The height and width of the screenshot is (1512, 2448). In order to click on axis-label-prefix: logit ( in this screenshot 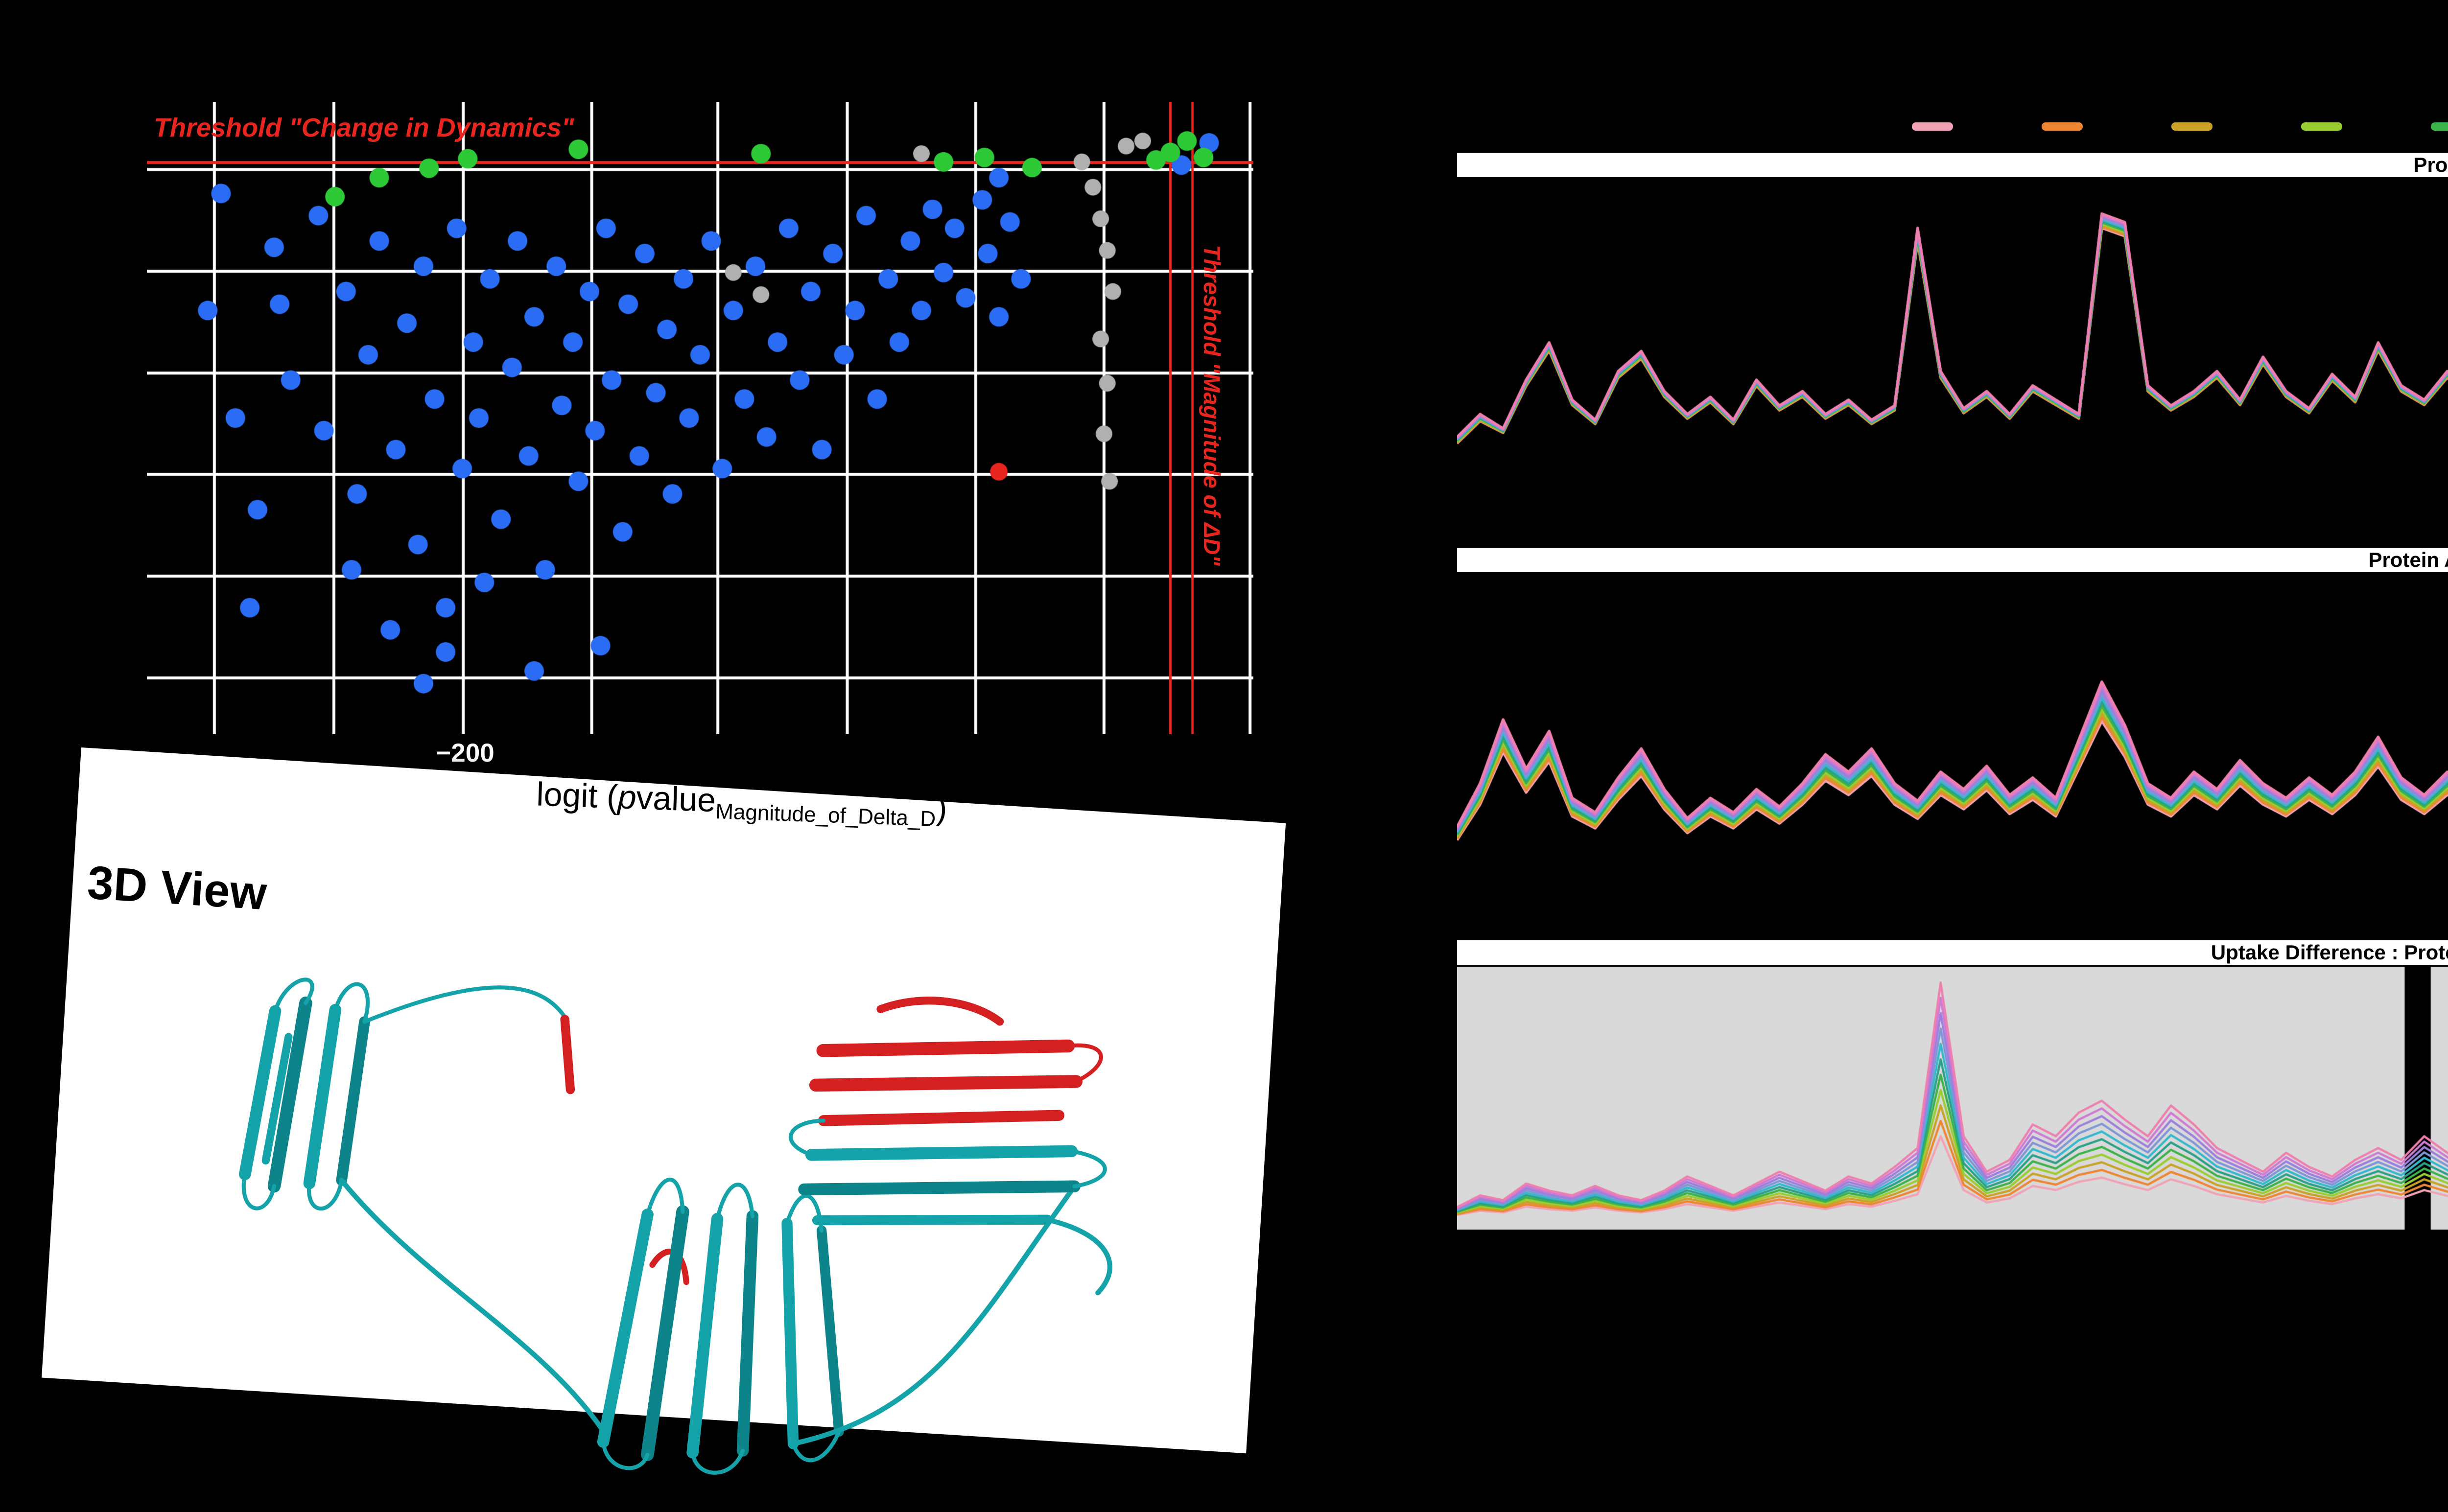, I will do `click(577, 796)`.